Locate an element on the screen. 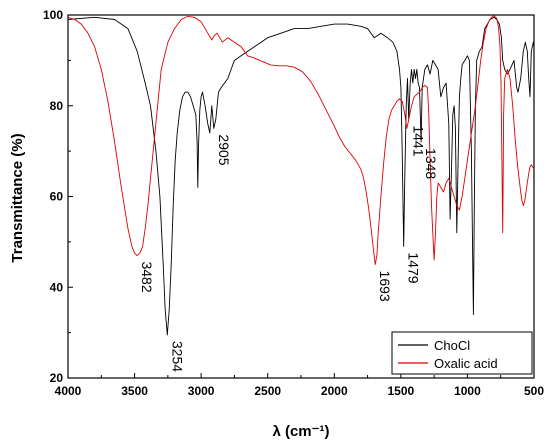  x-tick-label: 3500 is located at coordinates (134, 391).